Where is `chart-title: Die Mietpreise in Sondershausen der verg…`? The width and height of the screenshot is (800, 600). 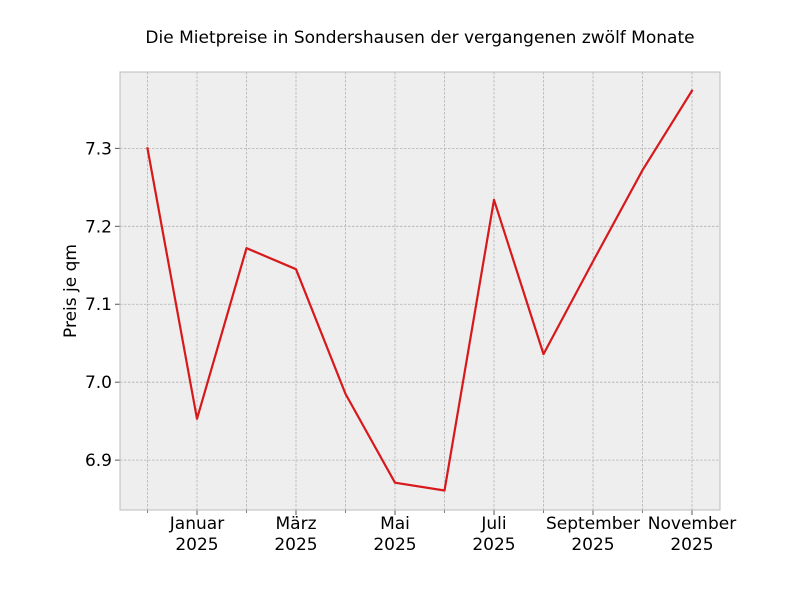
chart-title: Die Mietpreise in Sondershausen der verg… is located at coordinates (419, 38).